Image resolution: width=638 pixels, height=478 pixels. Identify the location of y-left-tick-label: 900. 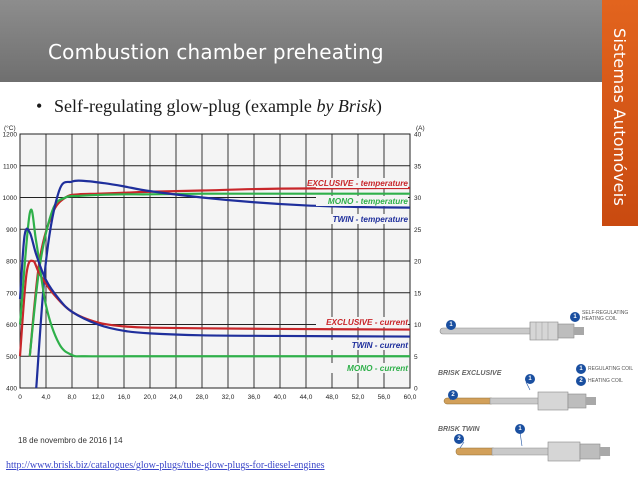
(11, 230).